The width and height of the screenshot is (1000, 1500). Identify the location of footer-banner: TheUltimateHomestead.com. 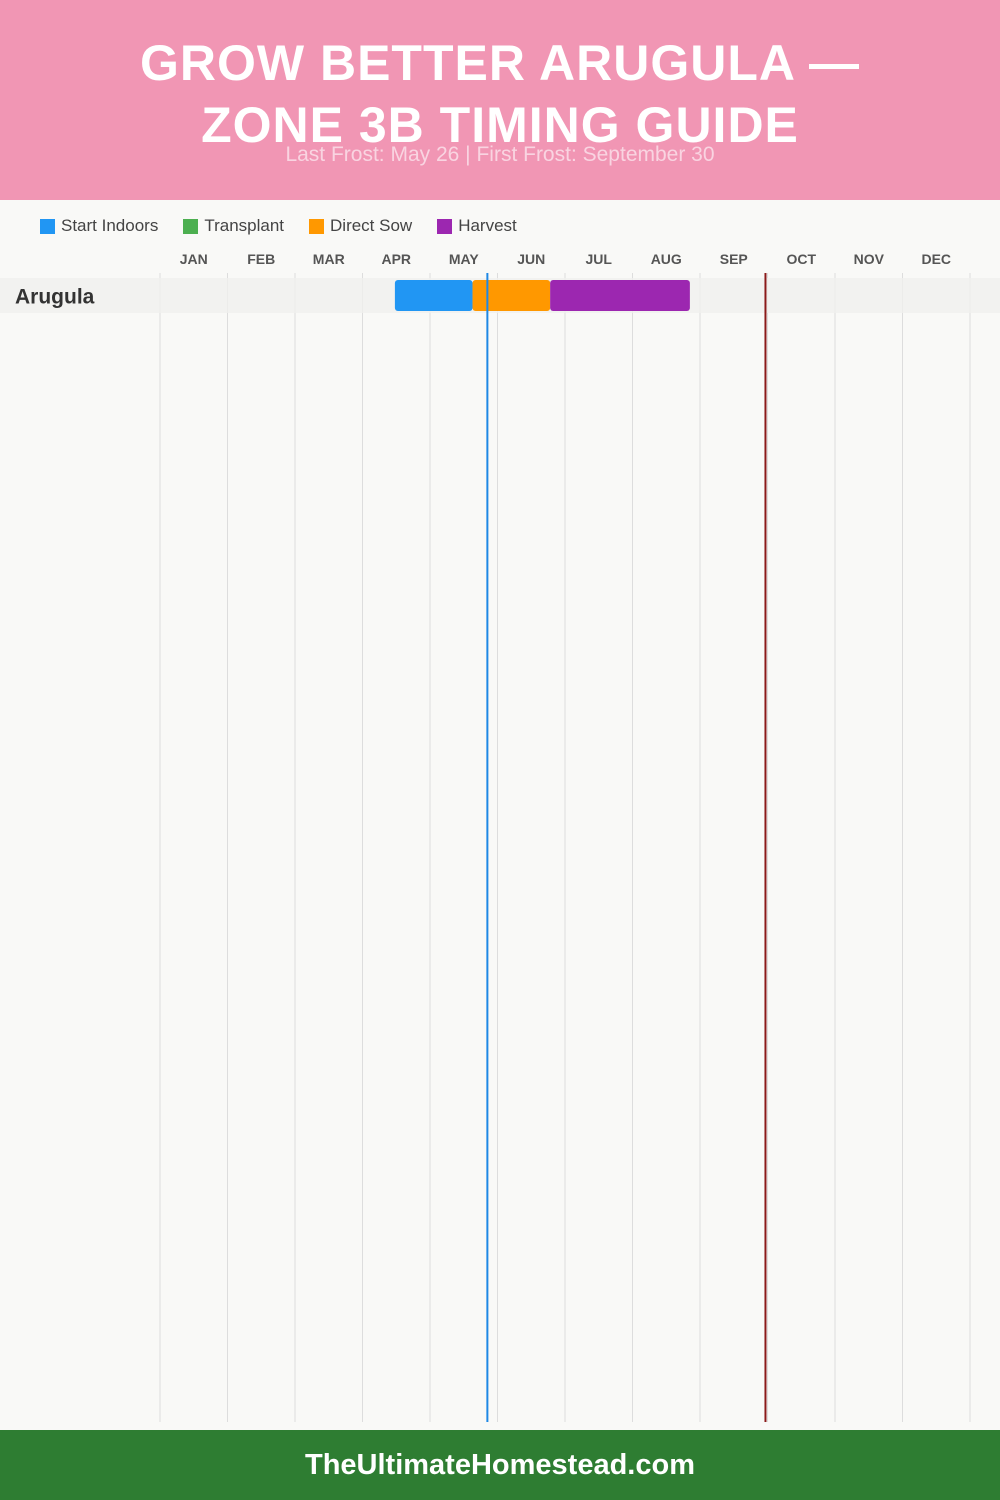
(500, 1465).